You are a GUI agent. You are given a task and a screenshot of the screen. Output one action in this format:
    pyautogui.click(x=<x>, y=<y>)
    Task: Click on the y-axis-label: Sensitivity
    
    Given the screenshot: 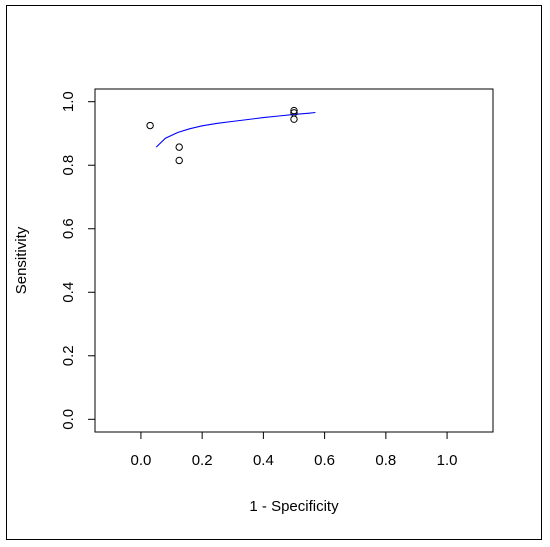 What is the action you would take?
    pyautogui.click(x=21, y=260)
    